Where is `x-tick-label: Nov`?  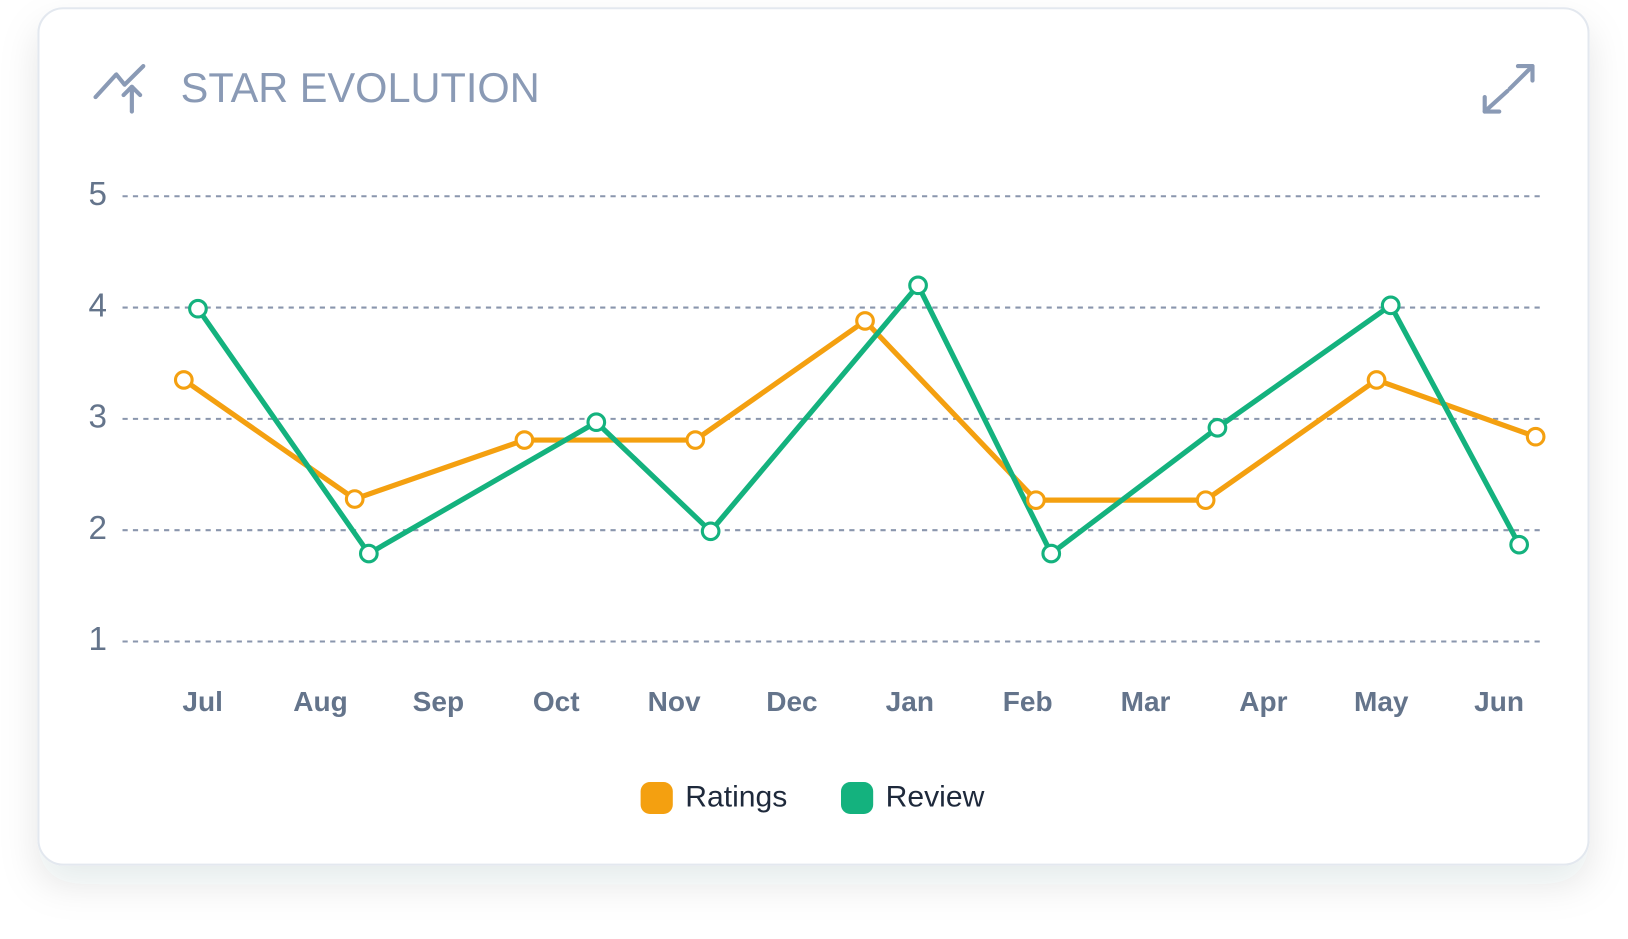 x-tick-label: Nov is located at coordinates (674, 701).